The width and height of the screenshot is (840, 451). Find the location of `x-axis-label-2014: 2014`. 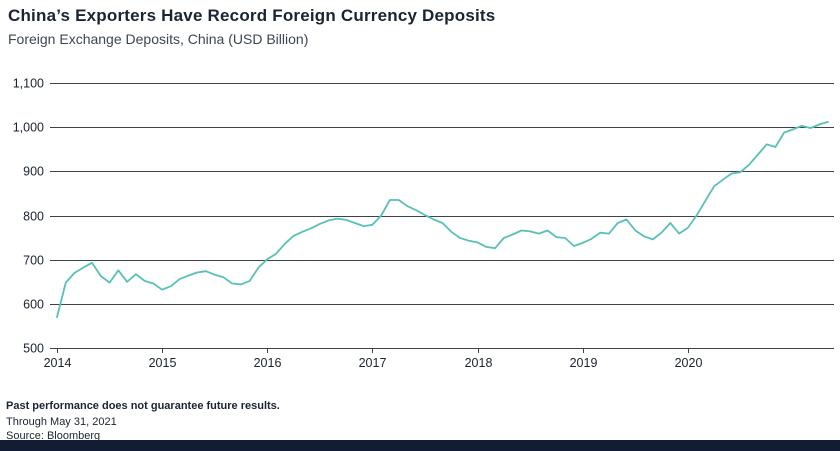

x-axis-label-2014: 2014 is located at coordinates (58, 363).